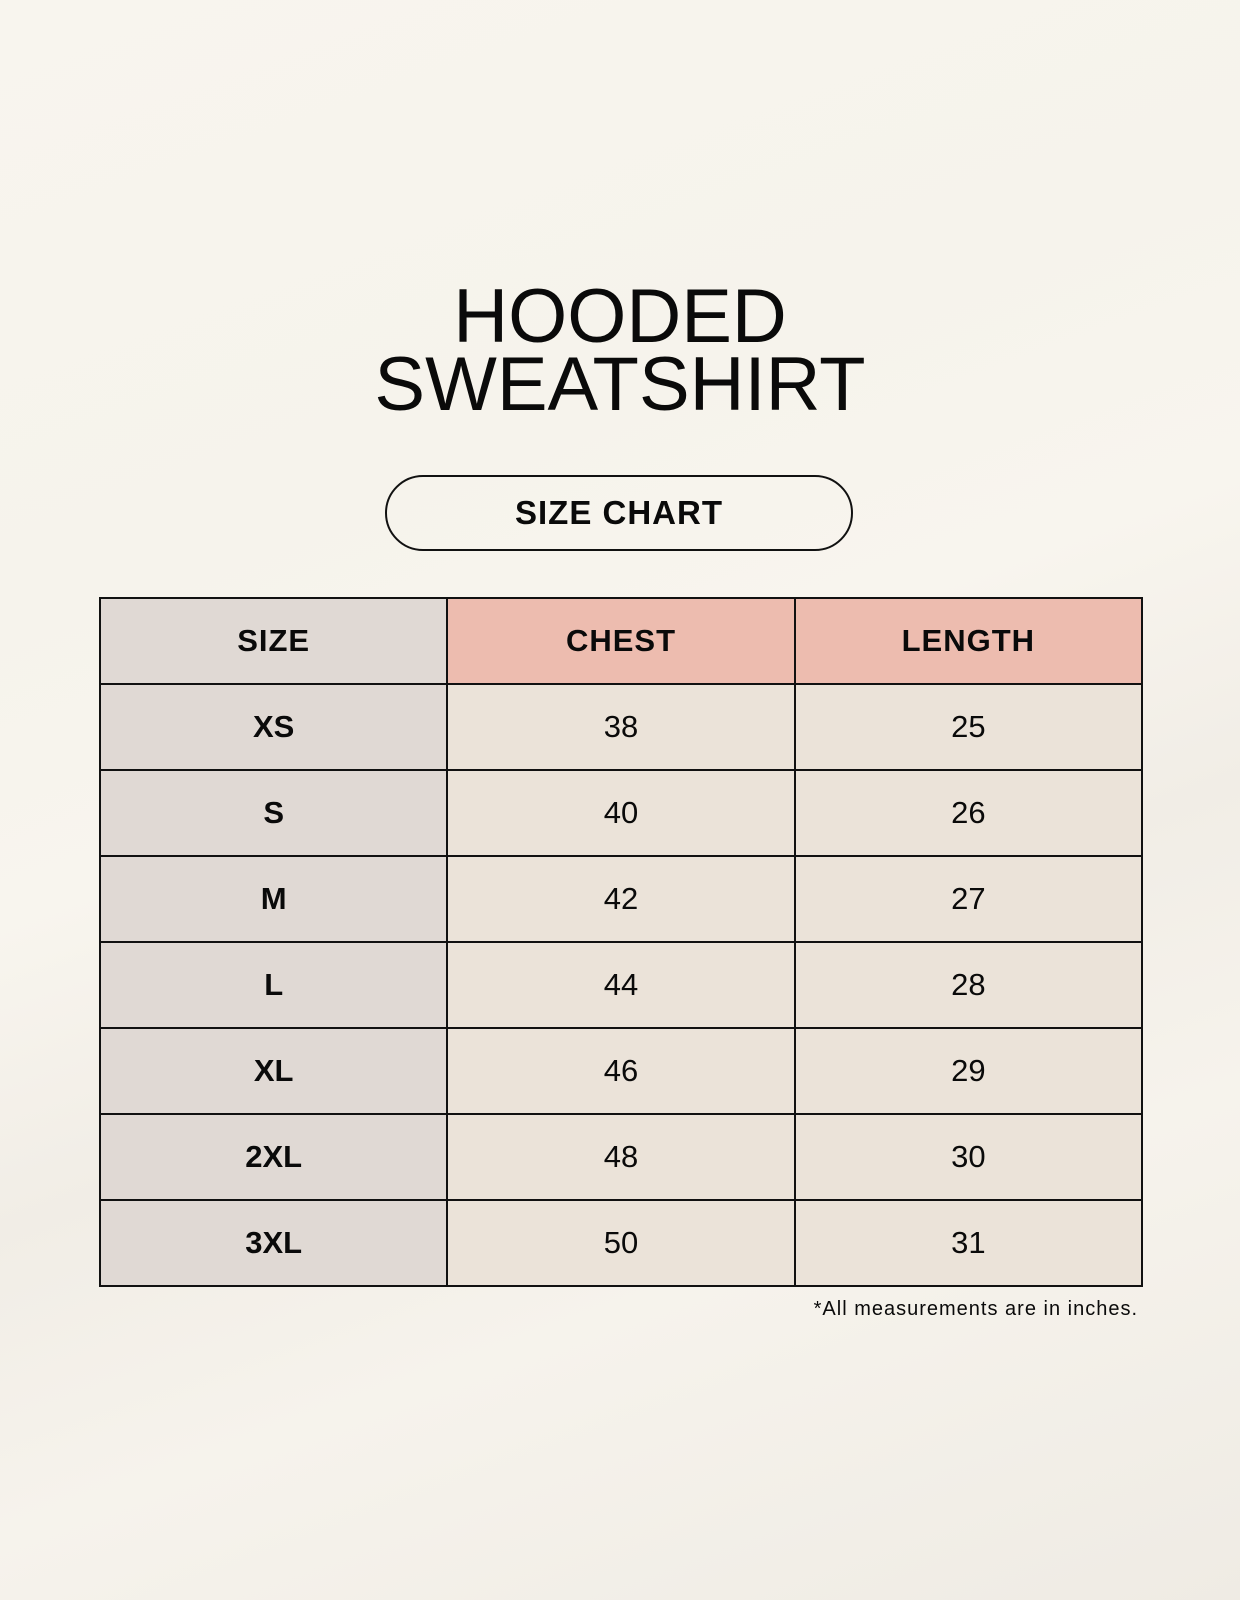  Describe the element at coordinates (968, 641) in the screenshot. I see `header-length: LENGTH` at that location.